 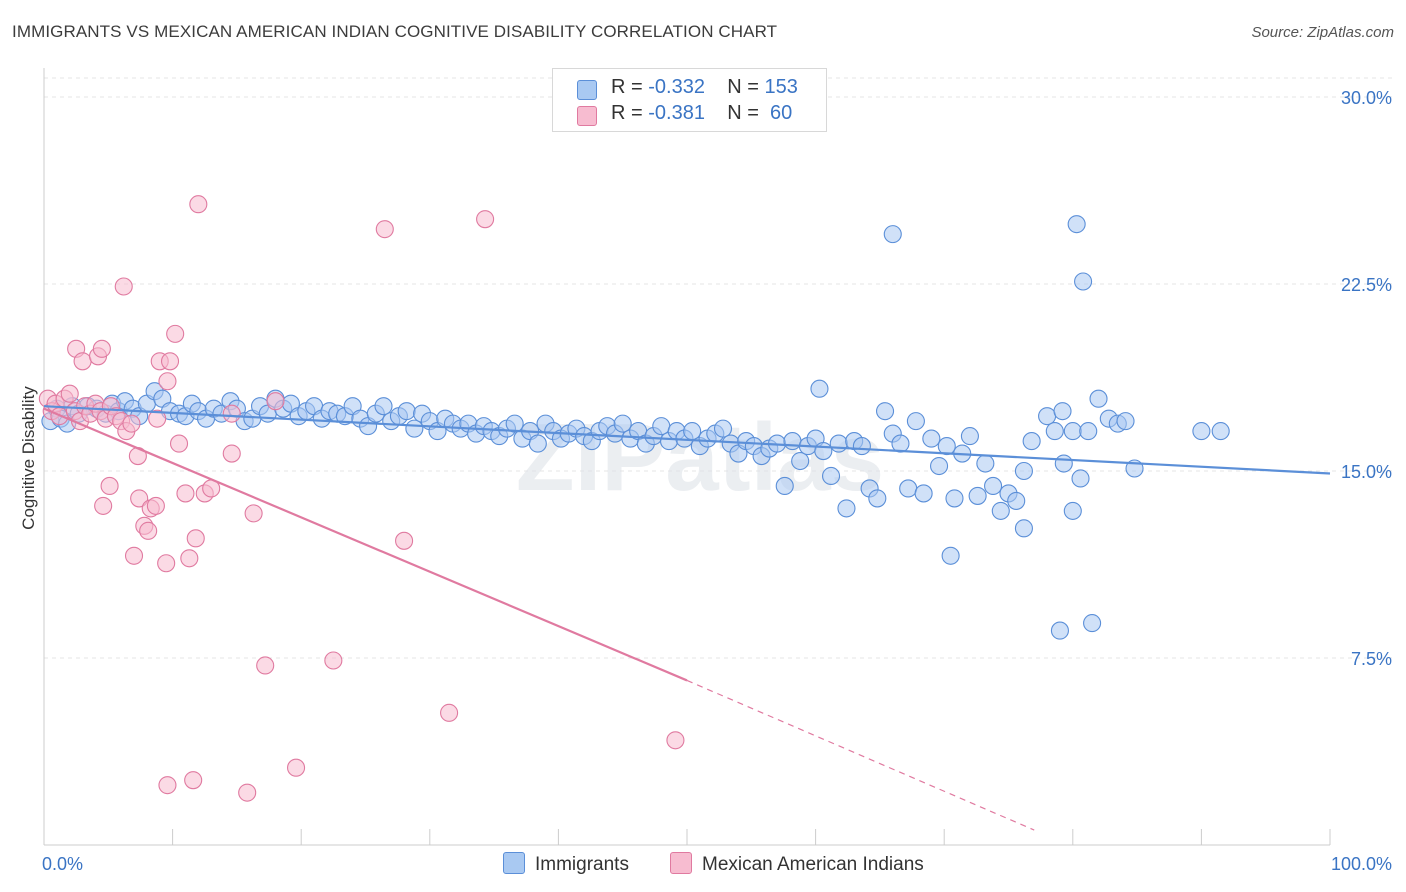 What do you see at coordinates (1366, 472) in the screenshot?
I see `y-tick-label: 15.0%` at bounding box center [1366, 472].